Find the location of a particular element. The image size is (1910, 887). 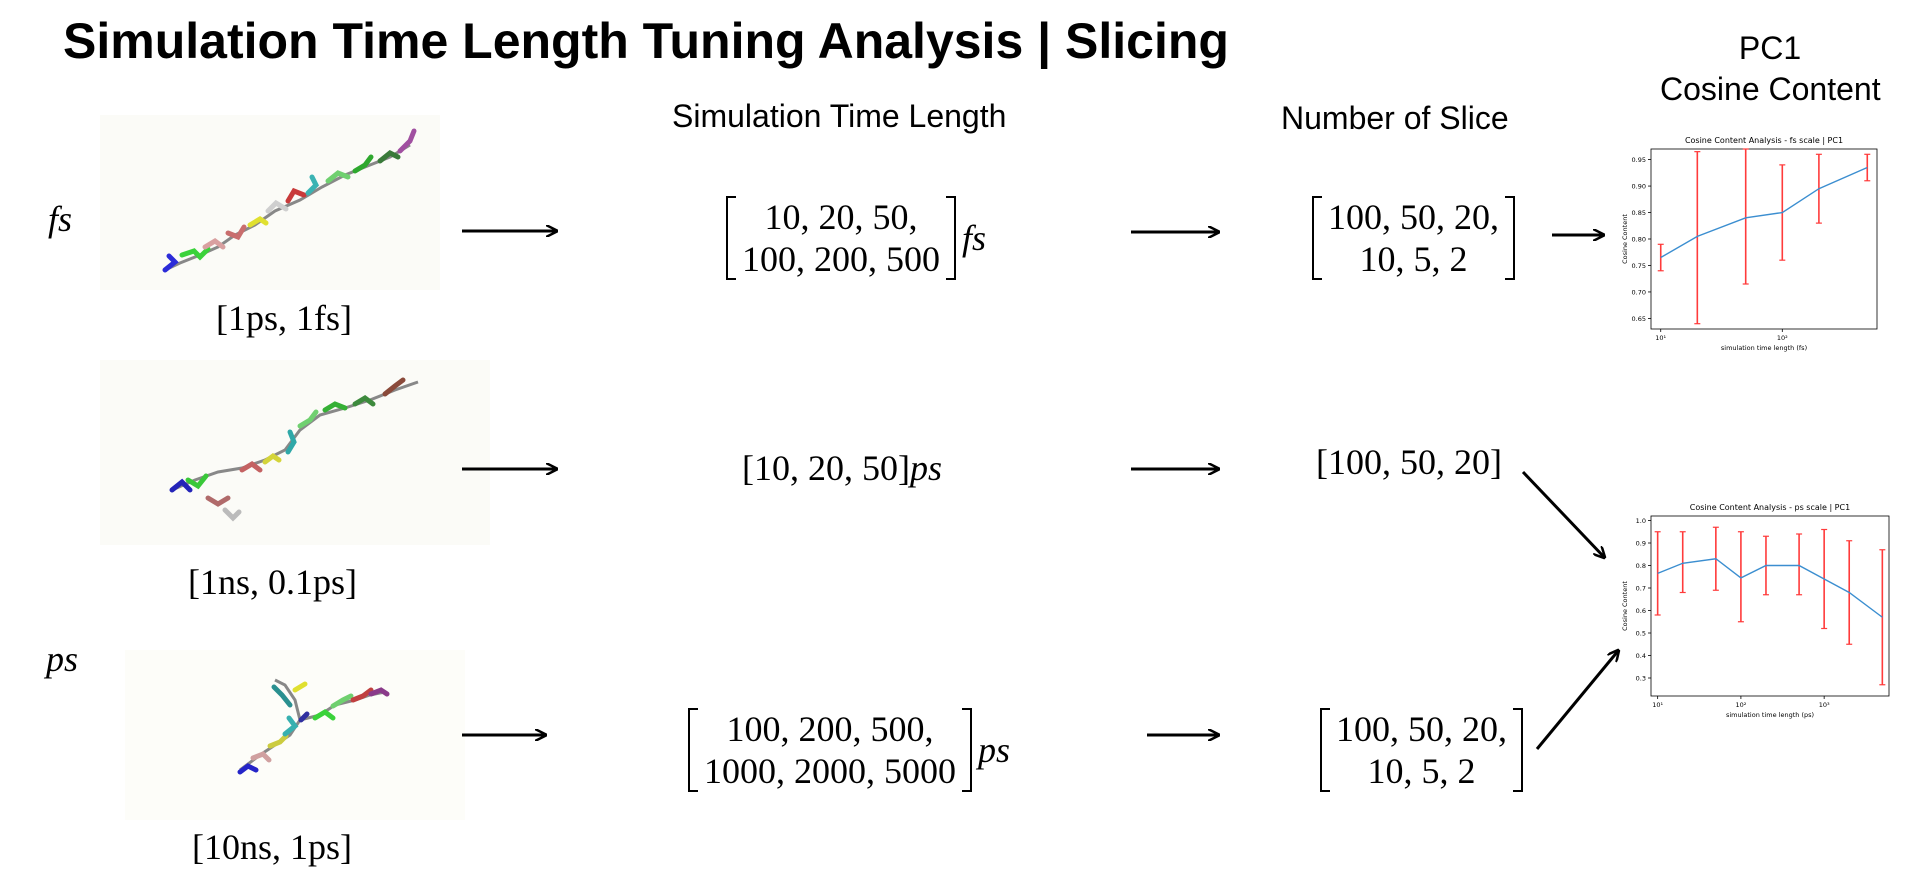

y-tick-label: 0.5 is located at coordinates (1641, 634).